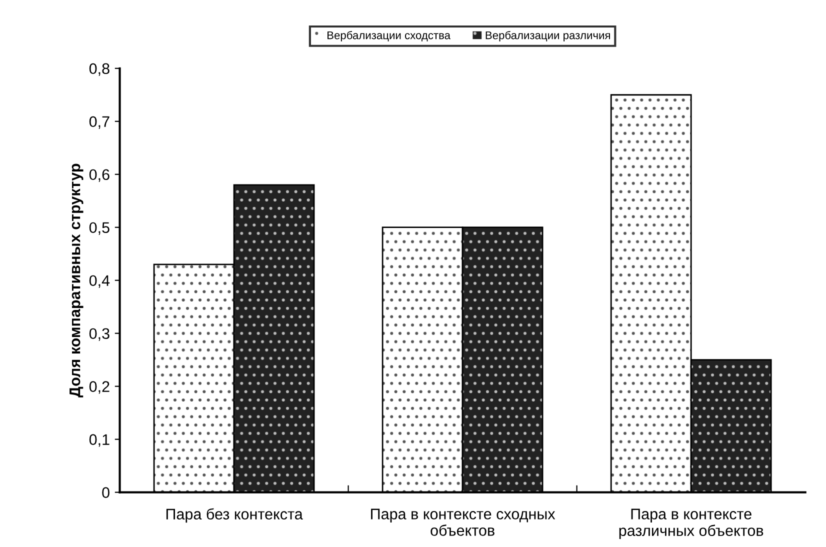 The width and height of the screenshot is (826, 547). What do you see at coordinates (548, 36) in the screenshot?
I see `legend-label: Вербализации различия` at bounding box center [548, 36].